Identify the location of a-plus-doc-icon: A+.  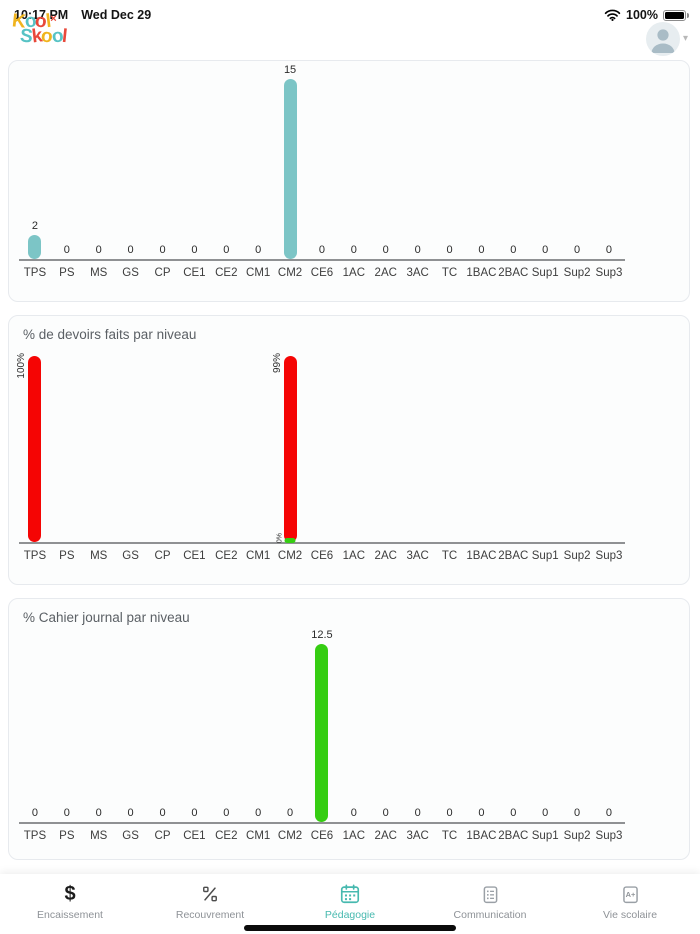
(630, 894).